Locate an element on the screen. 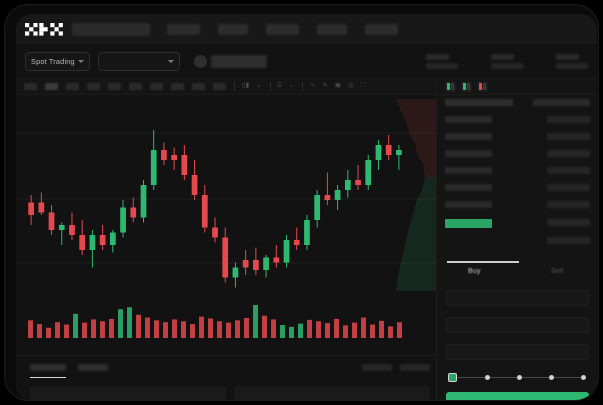 The image size is (603, 405). tab-active-underline is located at coordinates (483, 262).